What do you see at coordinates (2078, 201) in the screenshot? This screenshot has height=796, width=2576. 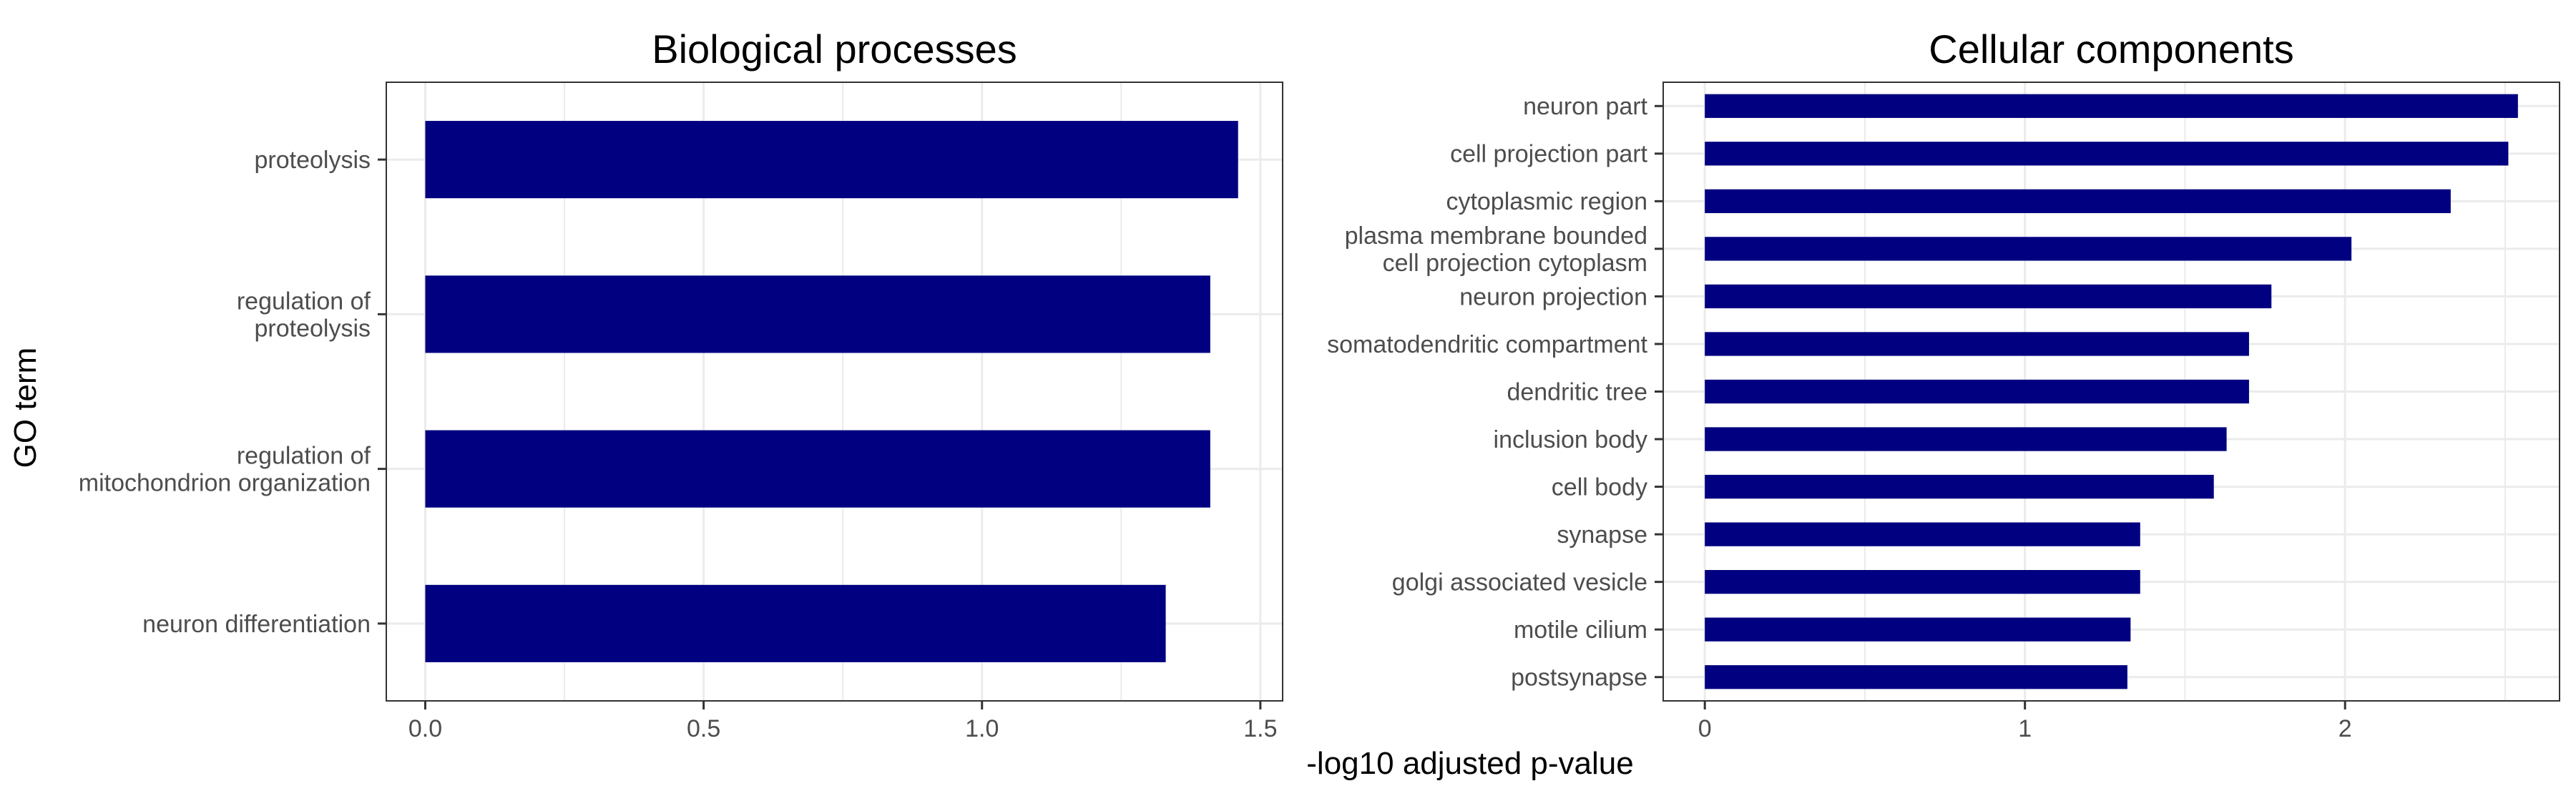 I see `bar-cytoplasmic-region` at bounding box center [2078, 201].